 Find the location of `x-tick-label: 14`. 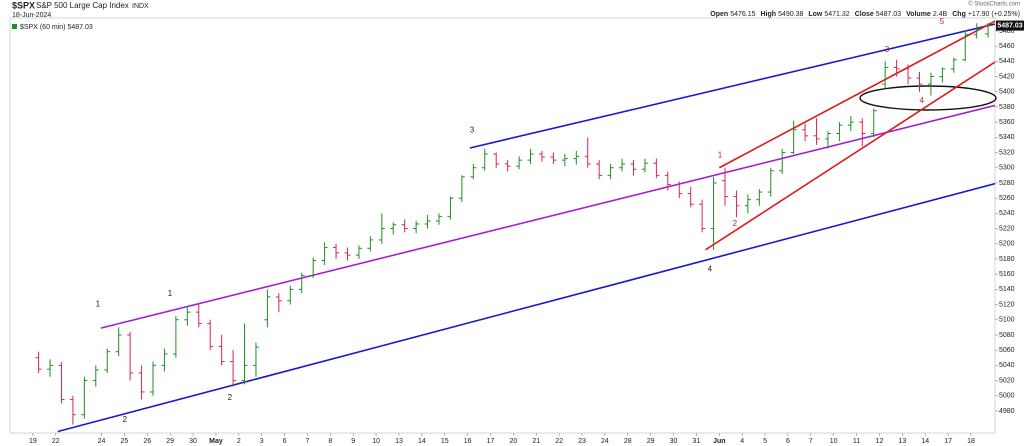

x-tick-label: 14 is located at coordinates (422, 441).